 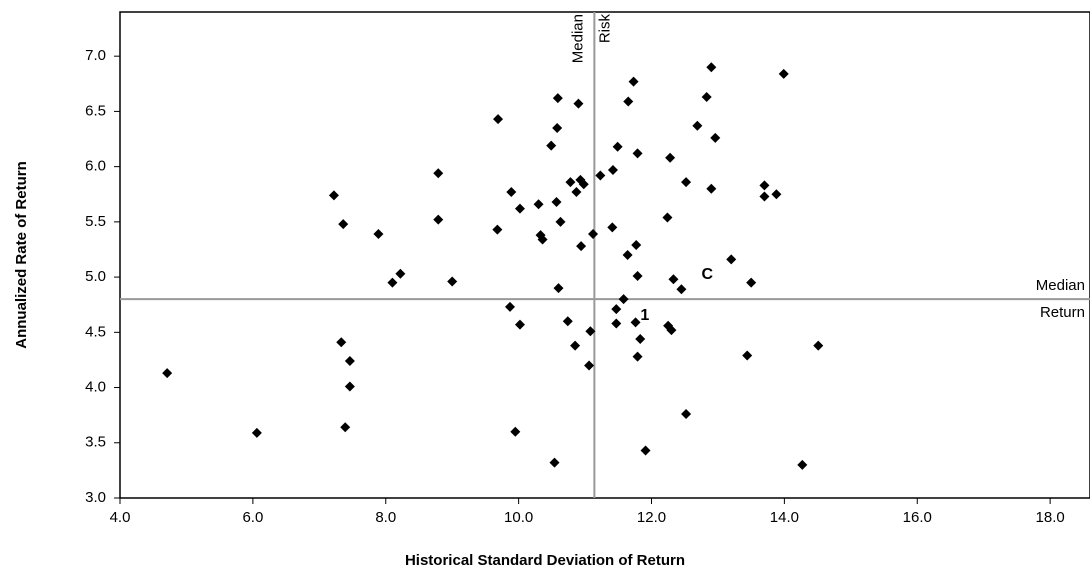 I want to click on median-return-label: Median, so click(x=1060, y=285).